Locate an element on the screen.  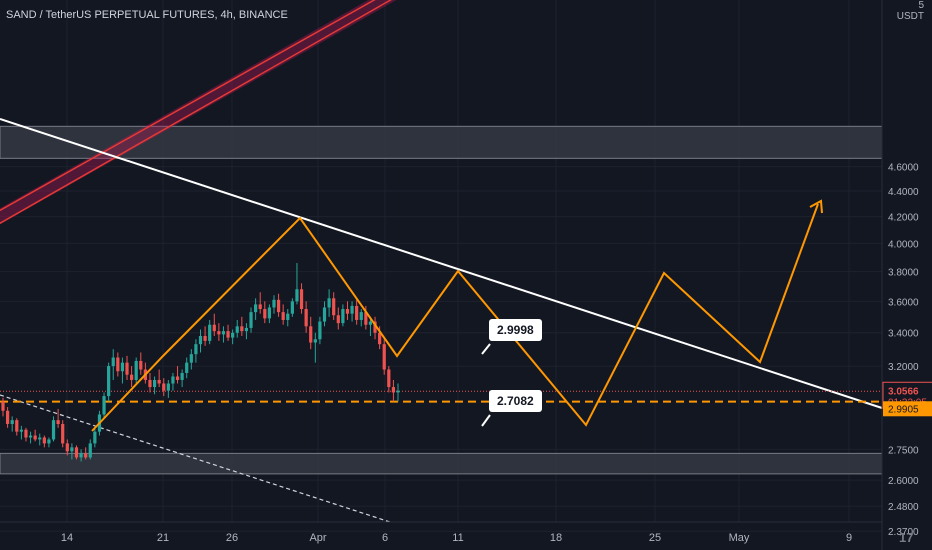
time-tick-label: Apr is located at coordinates (317, 538).